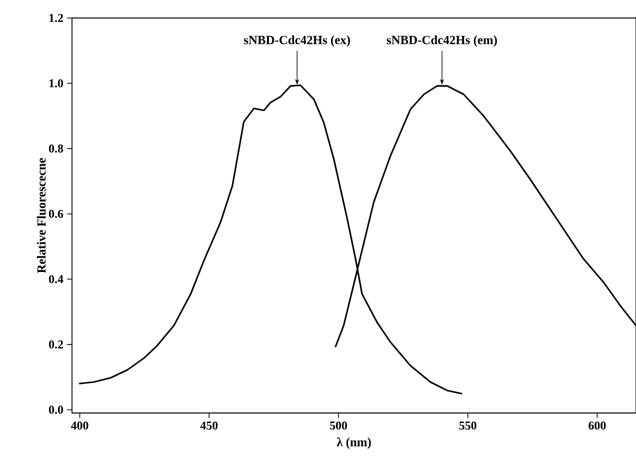  What do you see at coordinates (353, 443) in the screenshot?
I see `x-axis-title: λ (nm)` at bounding box center [353, 443].